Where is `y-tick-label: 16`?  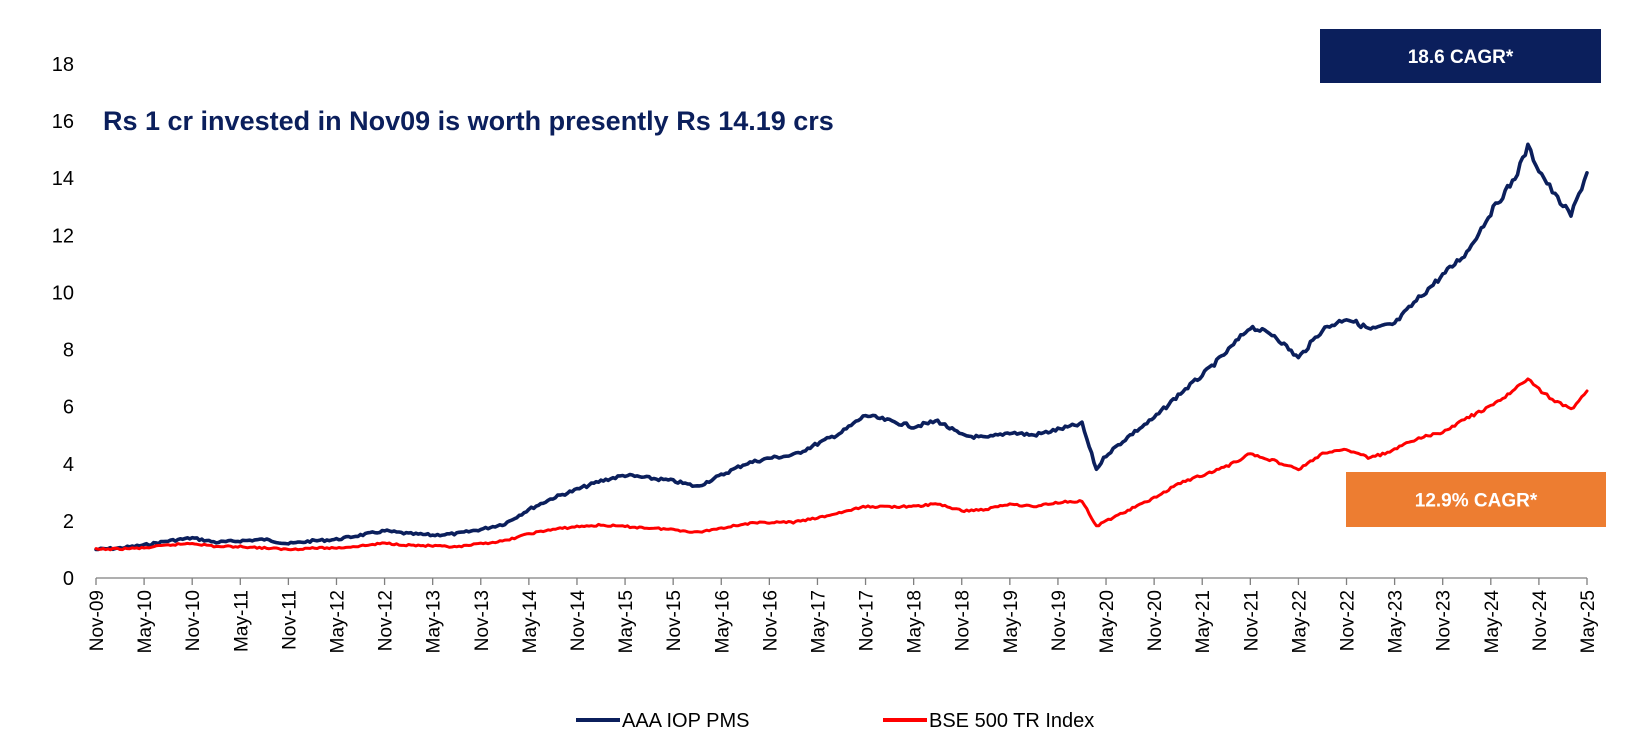
y-tick-label: 16 is located at coordinates (63, 122).